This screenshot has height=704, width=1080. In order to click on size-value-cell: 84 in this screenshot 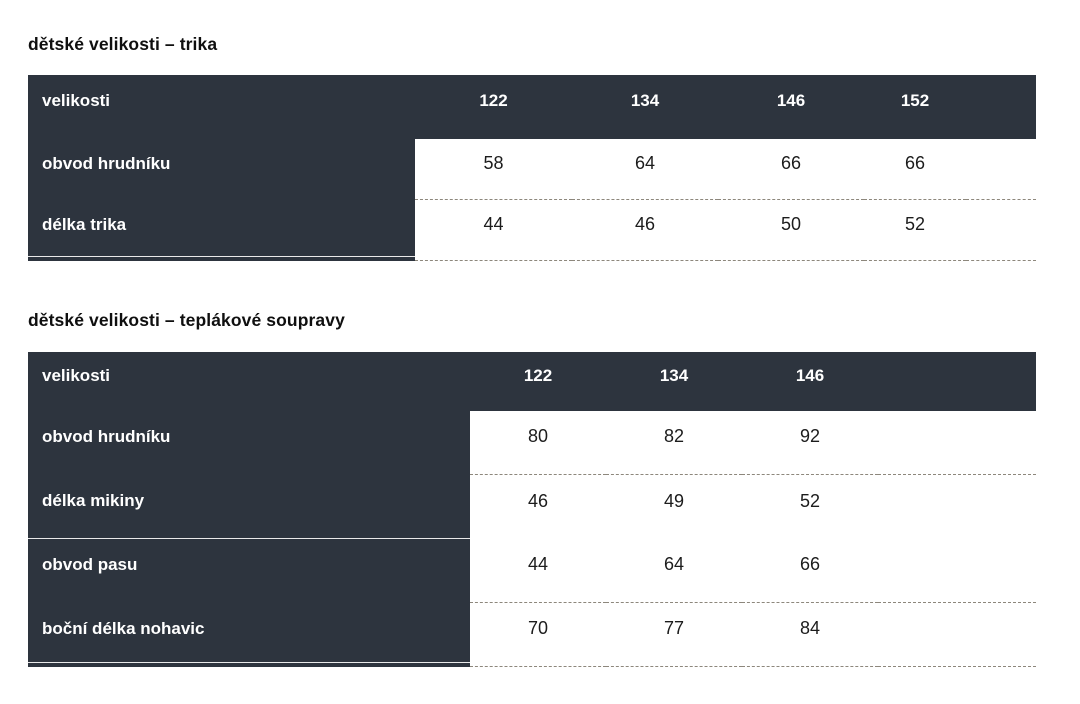, I will do `click(810, 635)`.